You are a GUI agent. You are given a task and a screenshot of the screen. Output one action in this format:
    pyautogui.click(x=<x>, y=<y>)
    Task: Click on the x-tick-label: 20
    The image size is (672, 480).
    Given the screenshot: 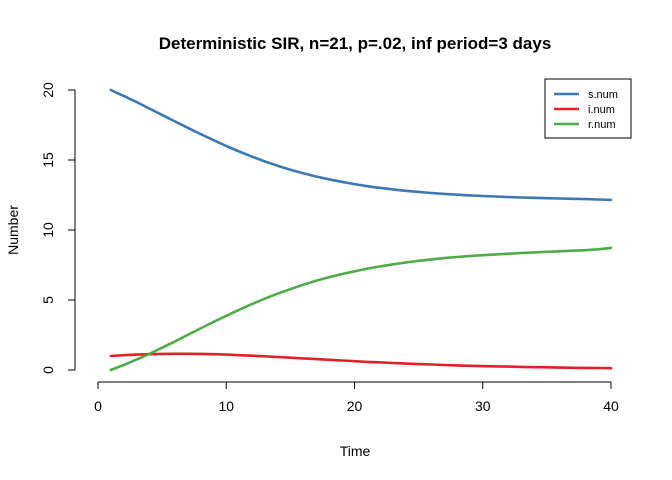 What is the action you would take?
    pyautogui.click(x=355, y=406)
    